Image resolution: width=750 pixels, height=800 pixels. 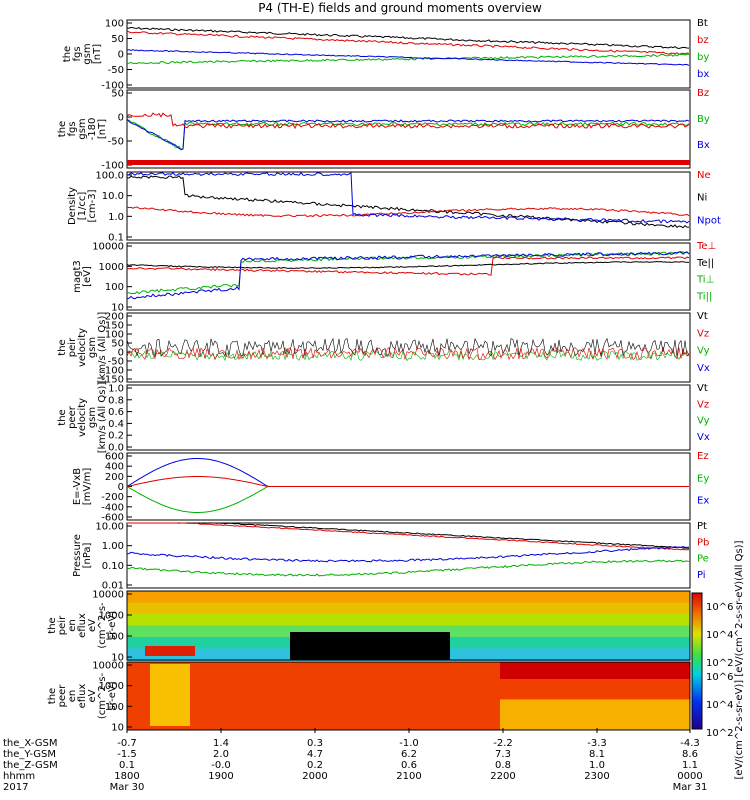 What do you see at coordinates (82, 625) in the screenshot?
I see `y-axis-label-line: eflux` at bounding box center [82, 625].